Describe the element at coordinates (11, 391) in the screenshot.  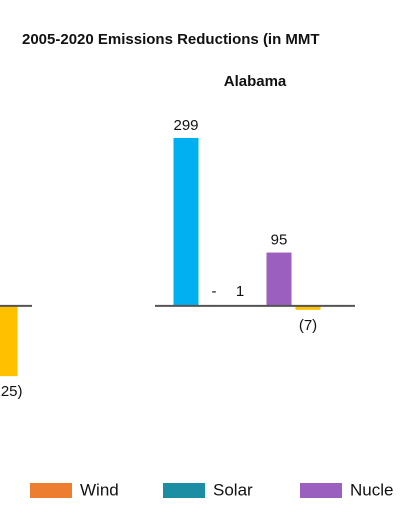
I see `value-label: (125)` at that location.